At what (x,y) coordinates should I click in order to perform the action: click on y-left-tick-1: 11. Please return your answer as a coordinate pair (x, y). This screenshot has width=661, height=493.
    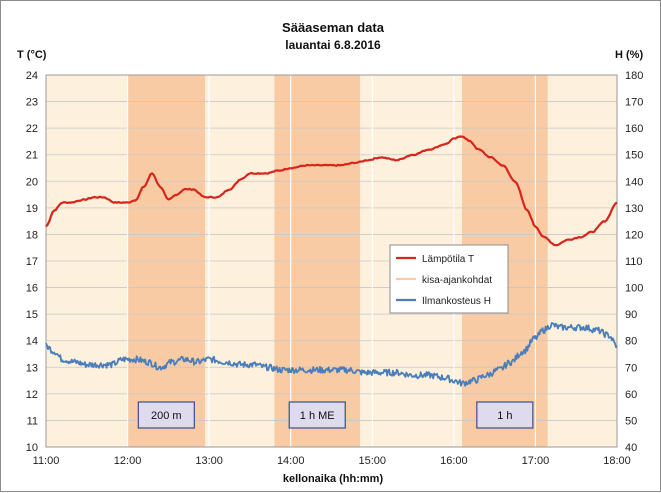
    Looking at the image, I should click on (32, 421).